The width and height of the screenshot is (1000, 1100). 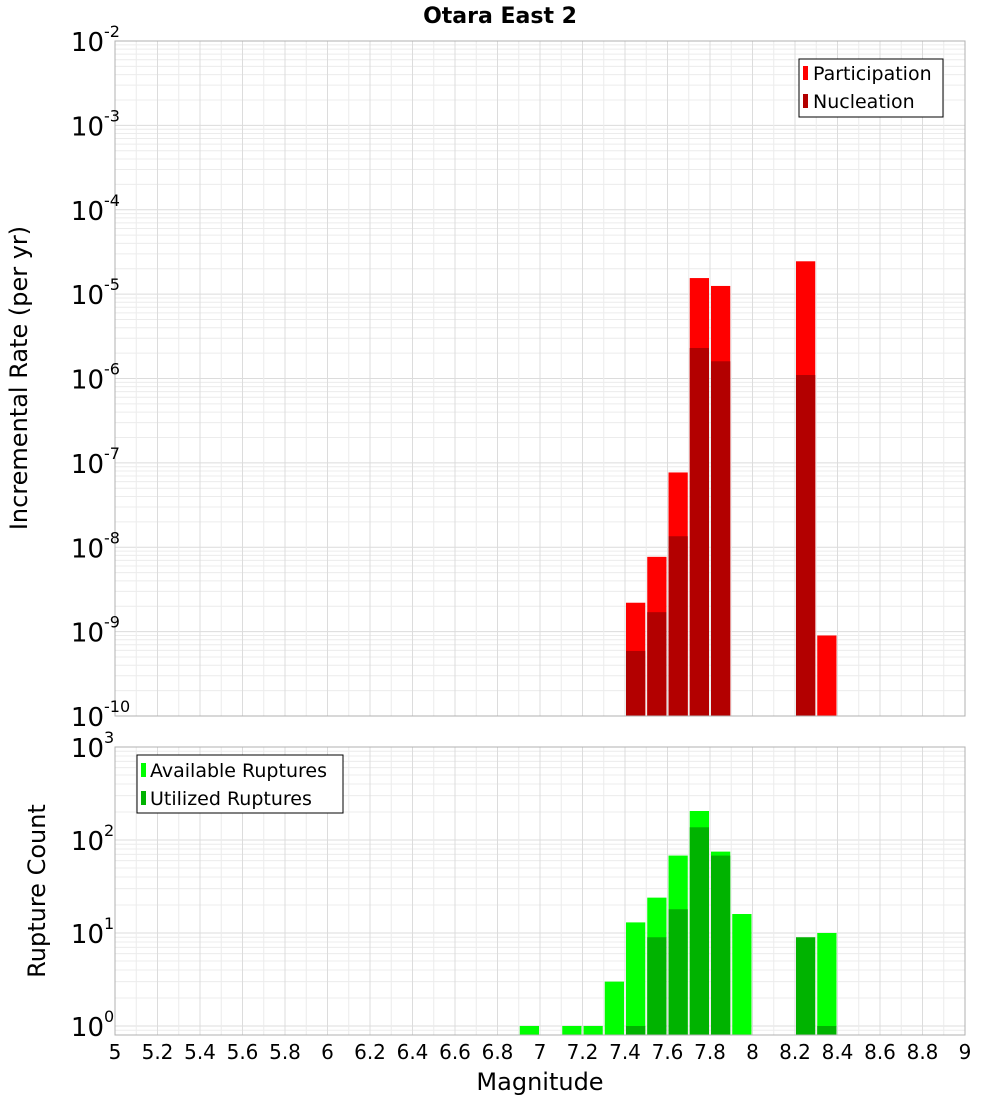 What do you see at coordinates (500, 16) in the screenshot?
I see `chart-title: Otara East 2` at bounding box center [500, 16].